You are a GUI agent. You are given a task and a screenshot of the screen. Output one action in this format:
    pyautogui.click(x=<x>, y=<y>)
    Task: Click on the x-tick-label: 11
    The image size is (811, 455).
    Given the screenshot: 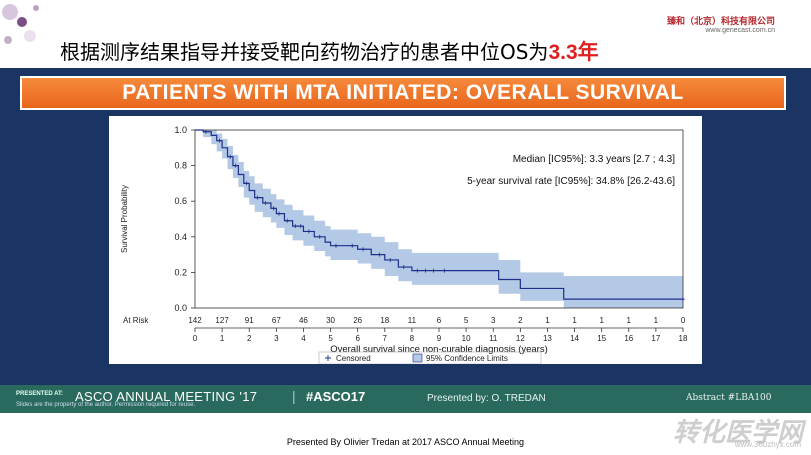 What is the action you would take?
    pyautogui.click(x=493, y=338)
    